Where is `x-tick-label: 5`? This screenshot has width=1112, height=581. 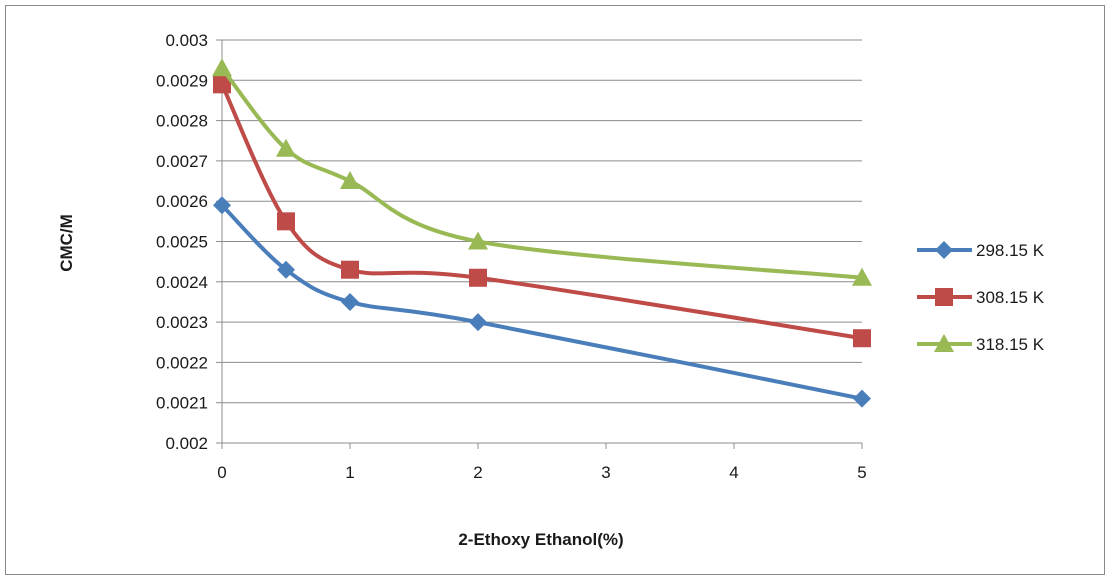
x-tick-label: 5 is located at coordinates (861, 472).